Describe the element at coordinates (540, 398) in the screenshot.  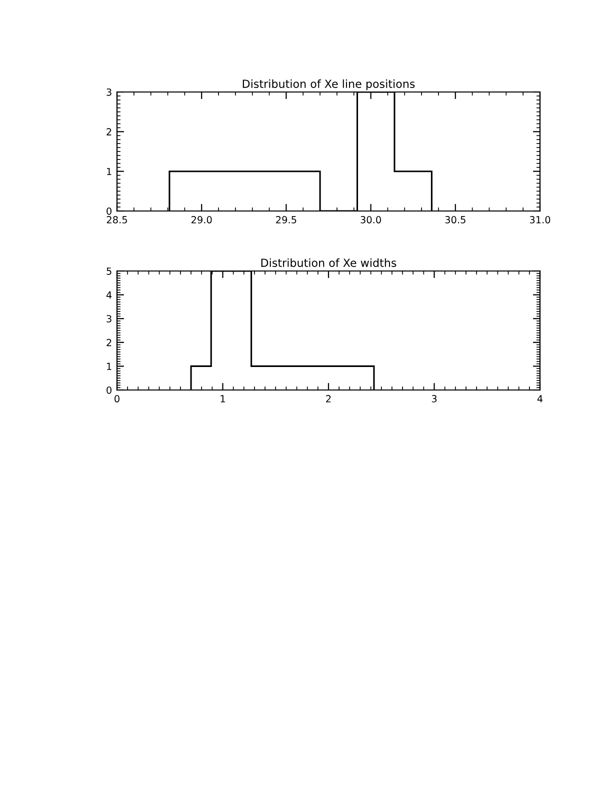
I see `x-tick-label: 4` at that location.